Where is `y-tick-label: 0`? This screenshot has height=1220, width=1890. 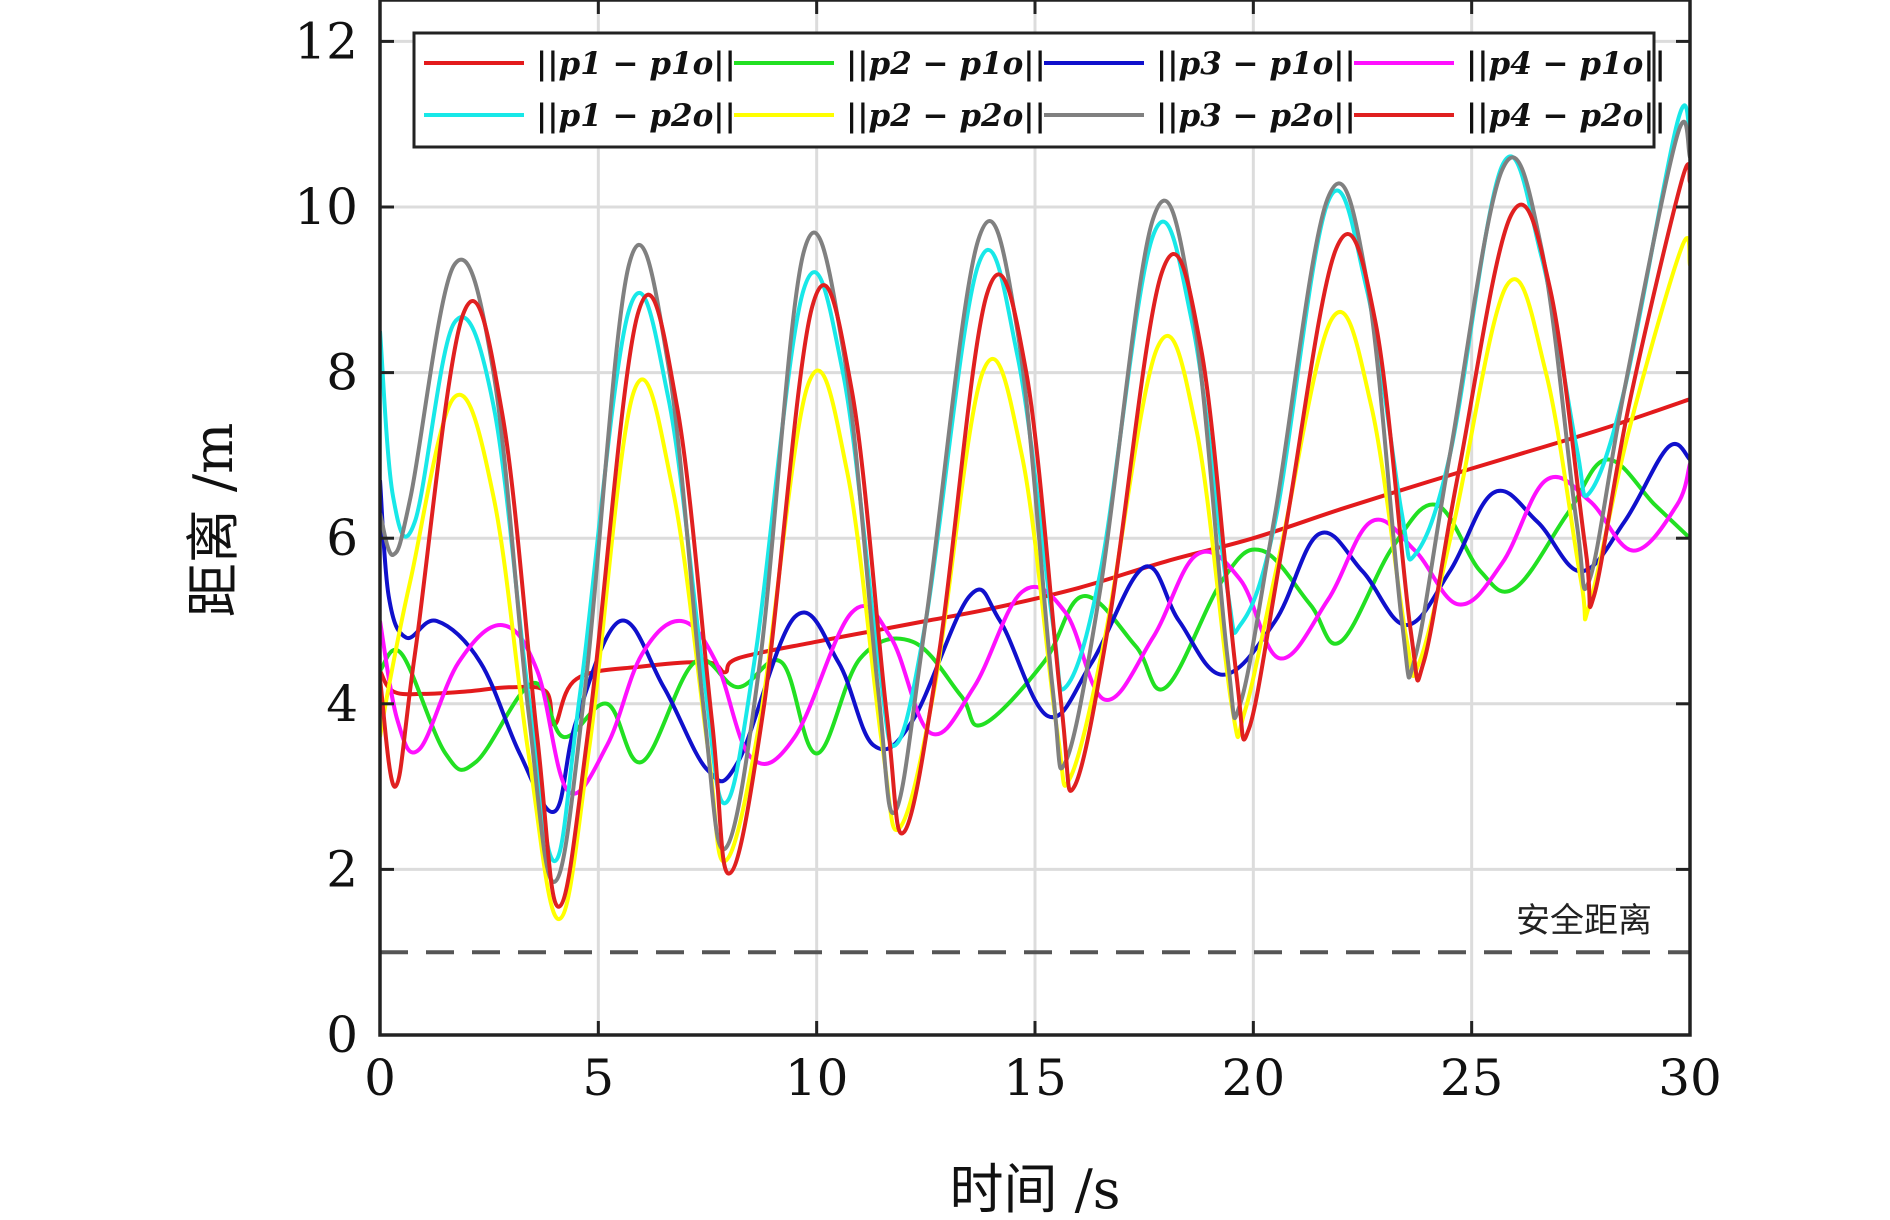 y-tick-label: 0 is located at coordinates (342, 1035).